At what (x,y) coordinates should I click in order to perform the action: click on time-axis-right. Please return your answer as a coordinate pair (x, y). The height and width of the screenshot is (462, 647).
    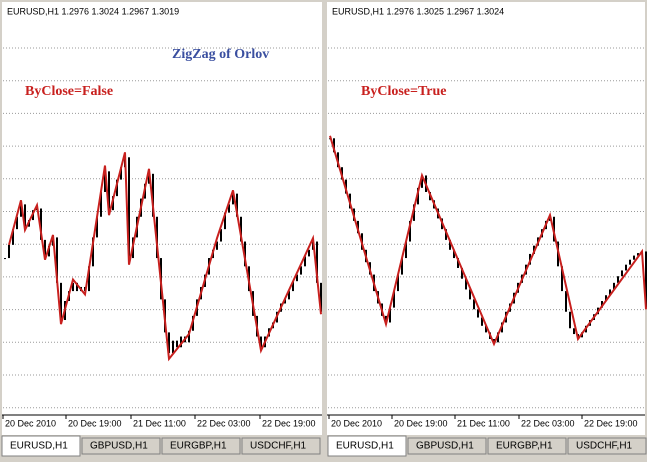
    Looking at the image, I should click on (486, 425).